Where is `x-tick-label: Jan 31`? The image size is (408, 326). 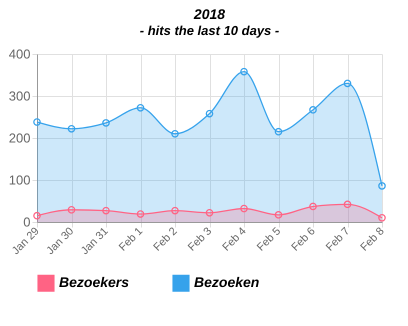 x-tick-label: Jan 31 is located at coordinates (94, 241).